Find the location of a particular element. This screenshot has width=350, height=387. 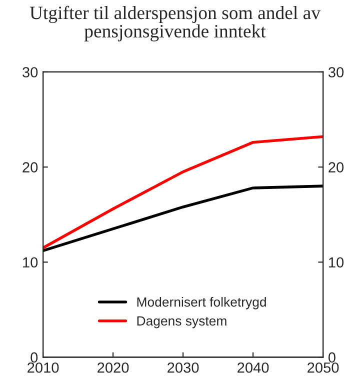

y2-tick-label: 10 is located at coordinates (336, 262).